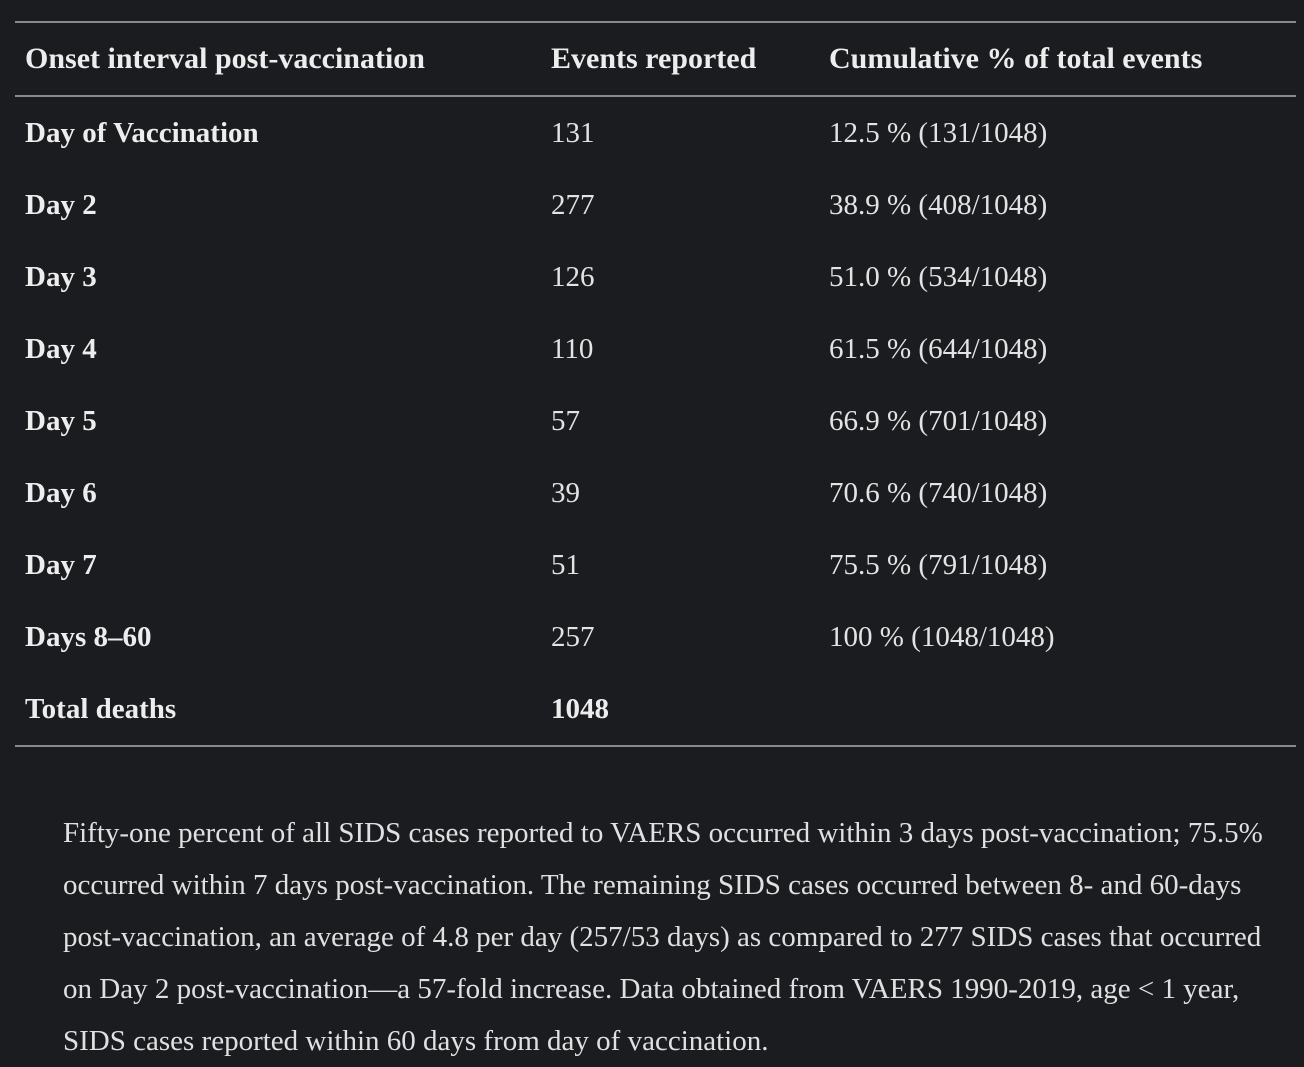 This screenshot has width=1304, height=1067. What do you see at coordinates (655, 709) in the screenshot?
I see `table-total-row: Total deaths 1048` at bounding box center [655, 709].